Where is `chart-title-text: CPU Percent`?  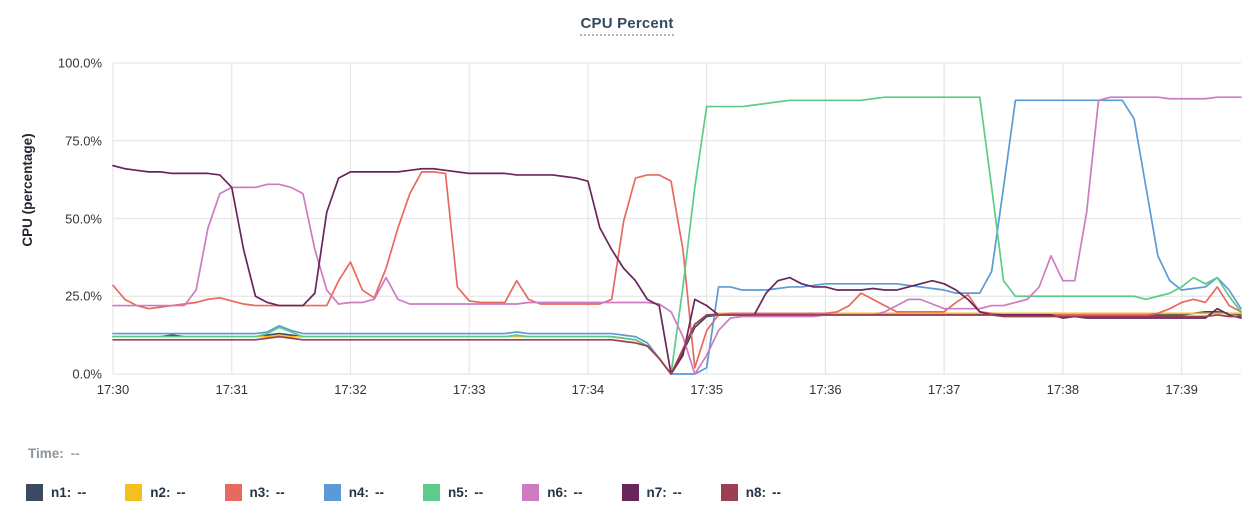
chart-title-text: CPU Percent is located at coordinates (627, 25).